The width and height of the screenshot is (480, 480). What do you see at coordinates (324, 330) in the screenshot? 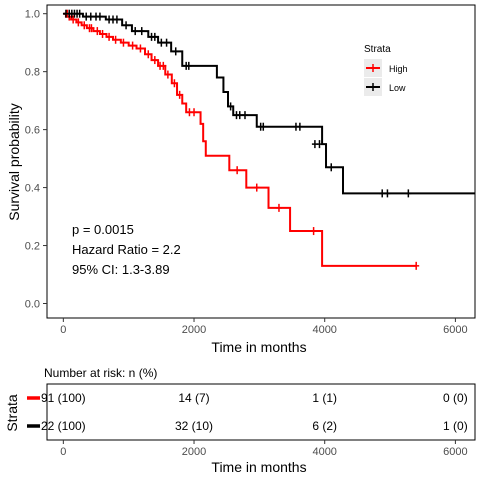
I see `x-tick-label: 4000` at bounding box center [324, 330].